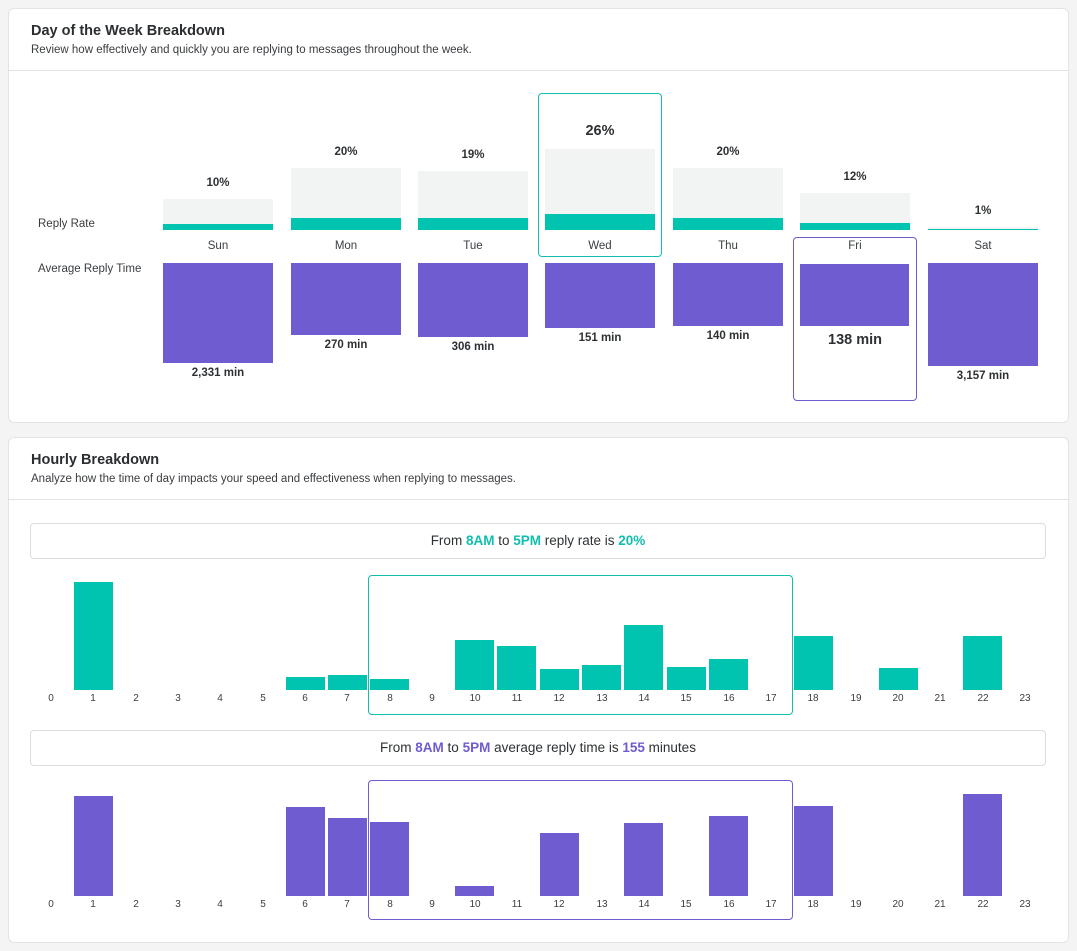 Image resolution: width=1077 pixels, height=951 pixels. I want to click on reply-rate-value: 12%, so click(855, 177).